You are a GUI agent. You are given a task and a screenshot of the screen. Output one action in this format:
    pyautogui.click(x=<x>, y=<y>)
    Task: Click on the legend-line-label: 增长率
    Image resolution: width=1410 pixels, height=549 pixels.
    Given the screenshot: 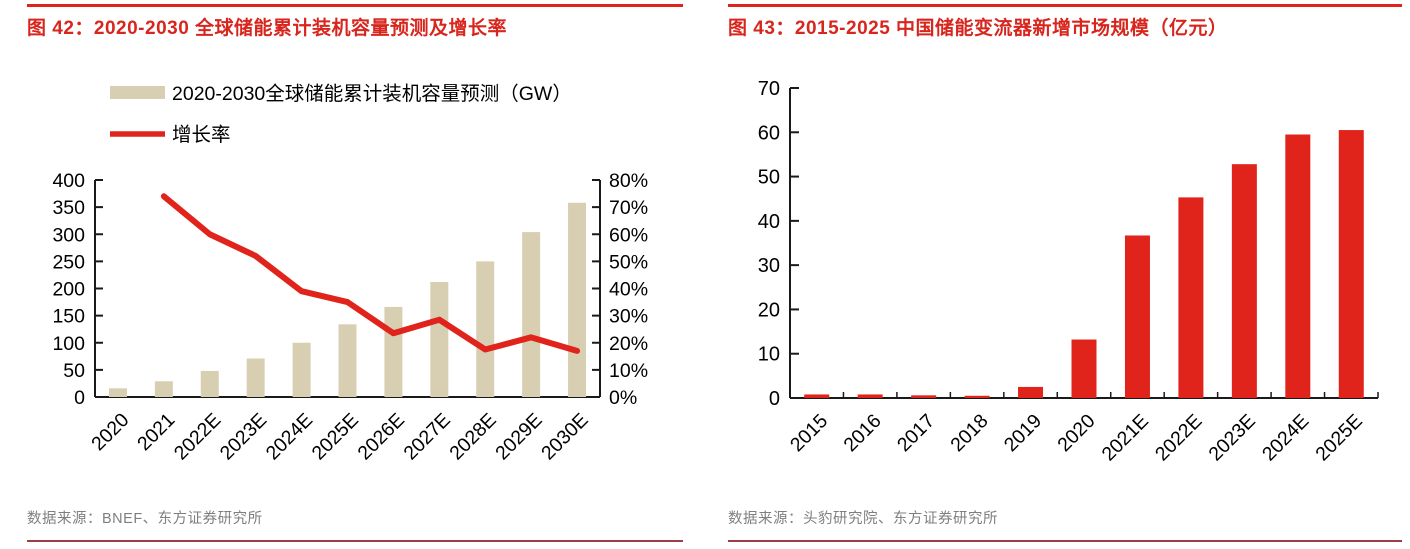 What is the action you would take?
    pyautogui.click(x=201, y=135)
    